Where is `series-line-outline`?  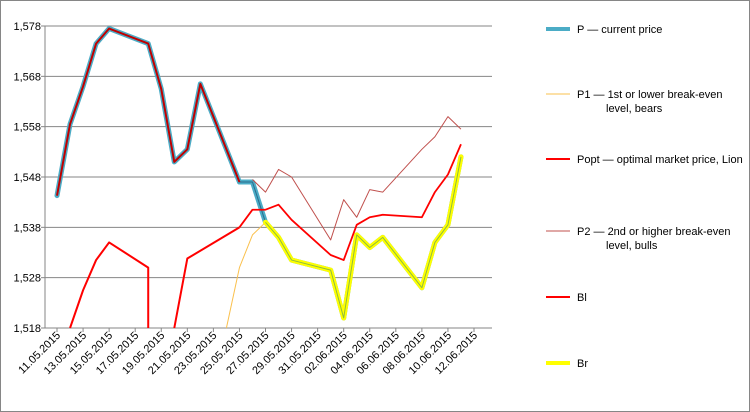
series-line-outline is located at coordinates (363, 237).